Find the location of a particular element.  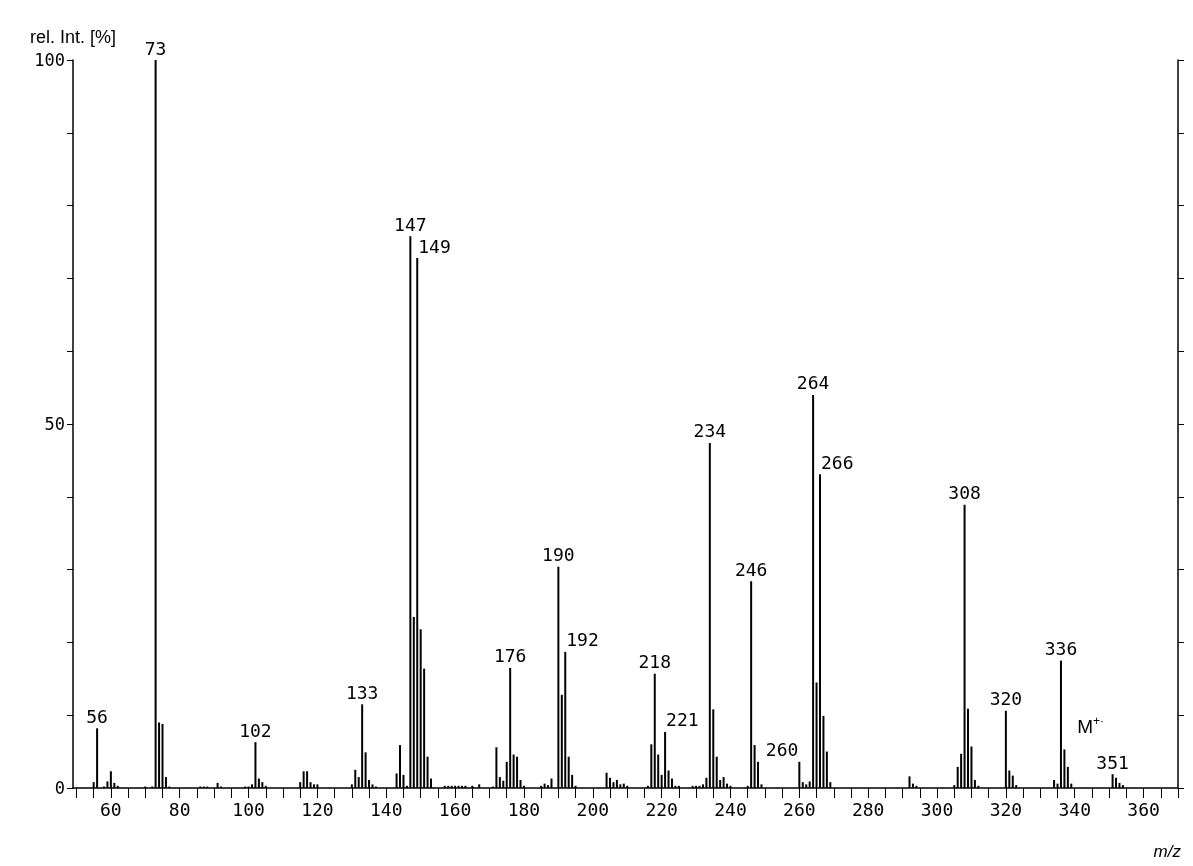

annotation: 266 is located at coordinates (837, 462).